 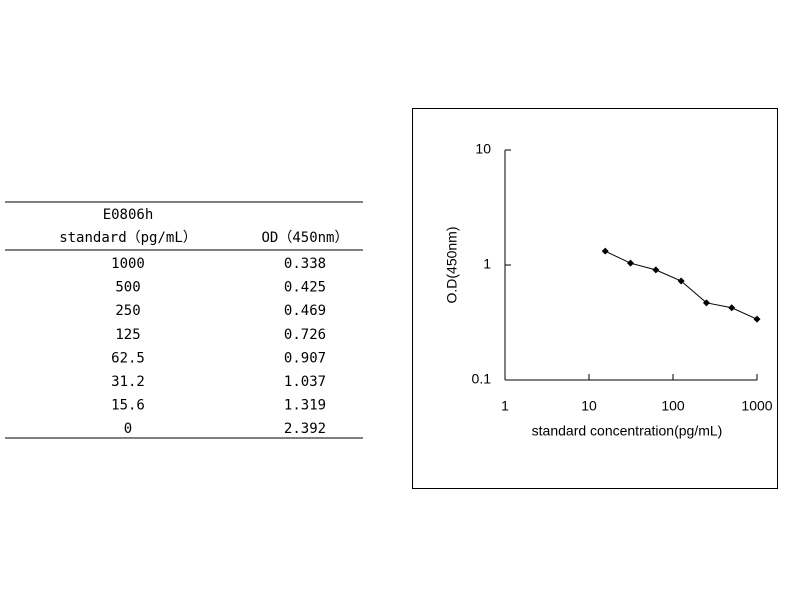 I want to click on table-cell: 0.726, so click(x=305, y=335).